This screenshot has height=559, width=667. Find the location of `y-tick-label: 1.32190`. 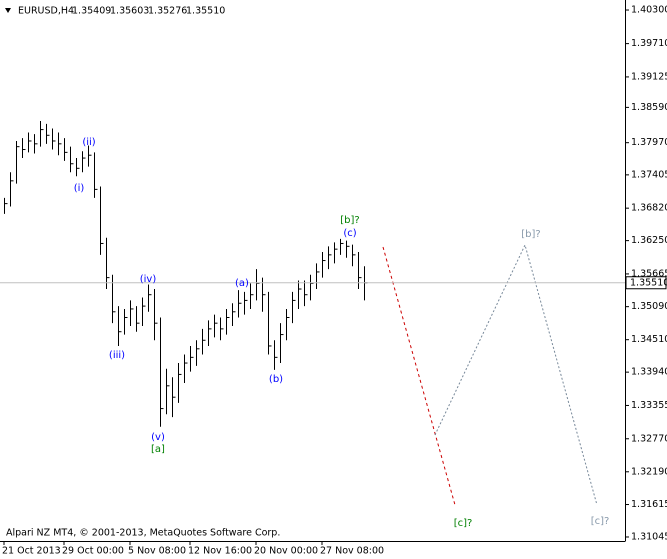

y-tick-label: 1.32190 is located at coordinates (649, 471).